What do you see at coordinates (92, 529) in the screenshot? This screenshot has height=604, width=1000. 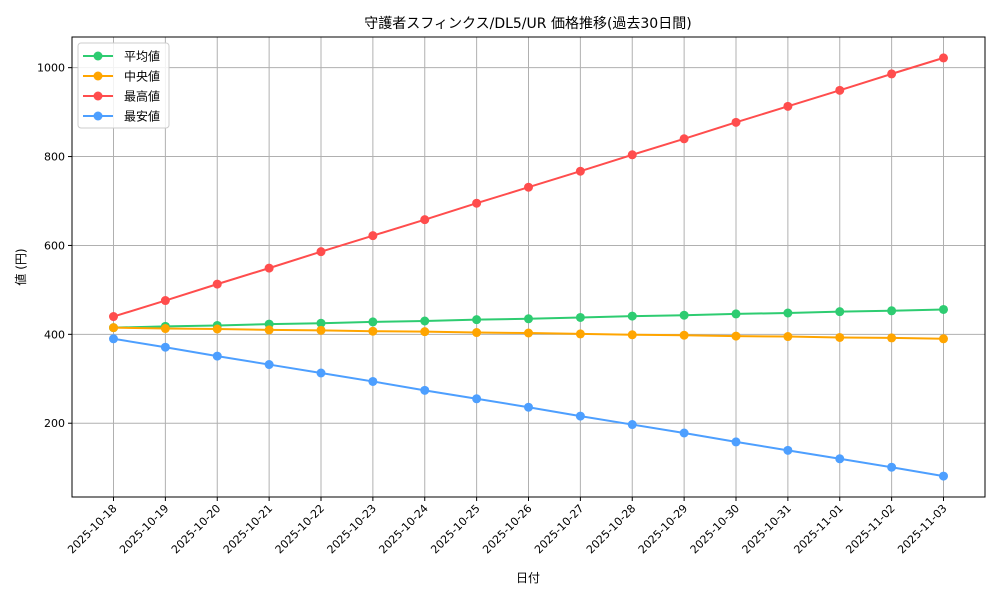 I see `x-tick-label: 2025-10-18` at bounding box center [92, 529].